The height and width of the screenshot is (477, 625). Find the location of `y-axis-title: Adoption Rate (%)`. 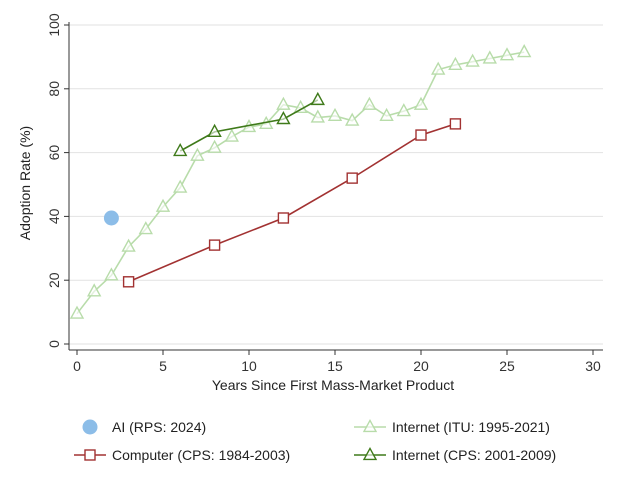

y-axis-title: Adoption Rate (%) is located at coordinates (25, 183).